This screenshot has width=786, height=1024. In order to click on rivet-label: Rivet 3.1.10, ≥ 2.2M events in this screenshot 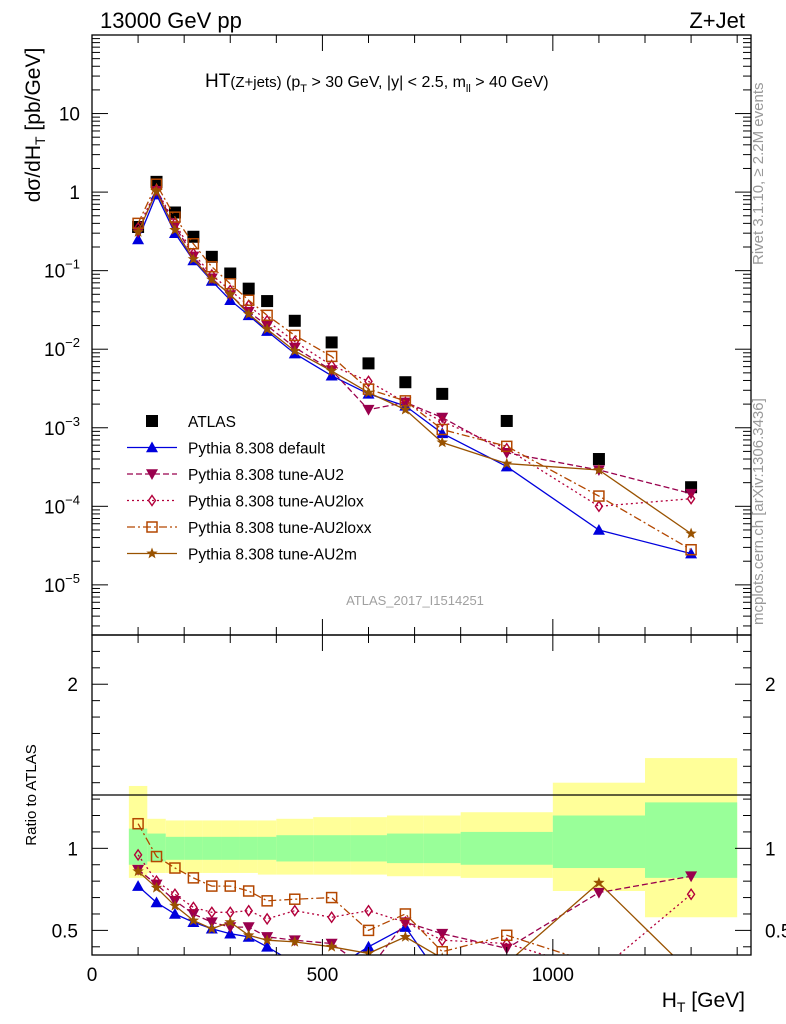, I will do `click(758, 174)`.